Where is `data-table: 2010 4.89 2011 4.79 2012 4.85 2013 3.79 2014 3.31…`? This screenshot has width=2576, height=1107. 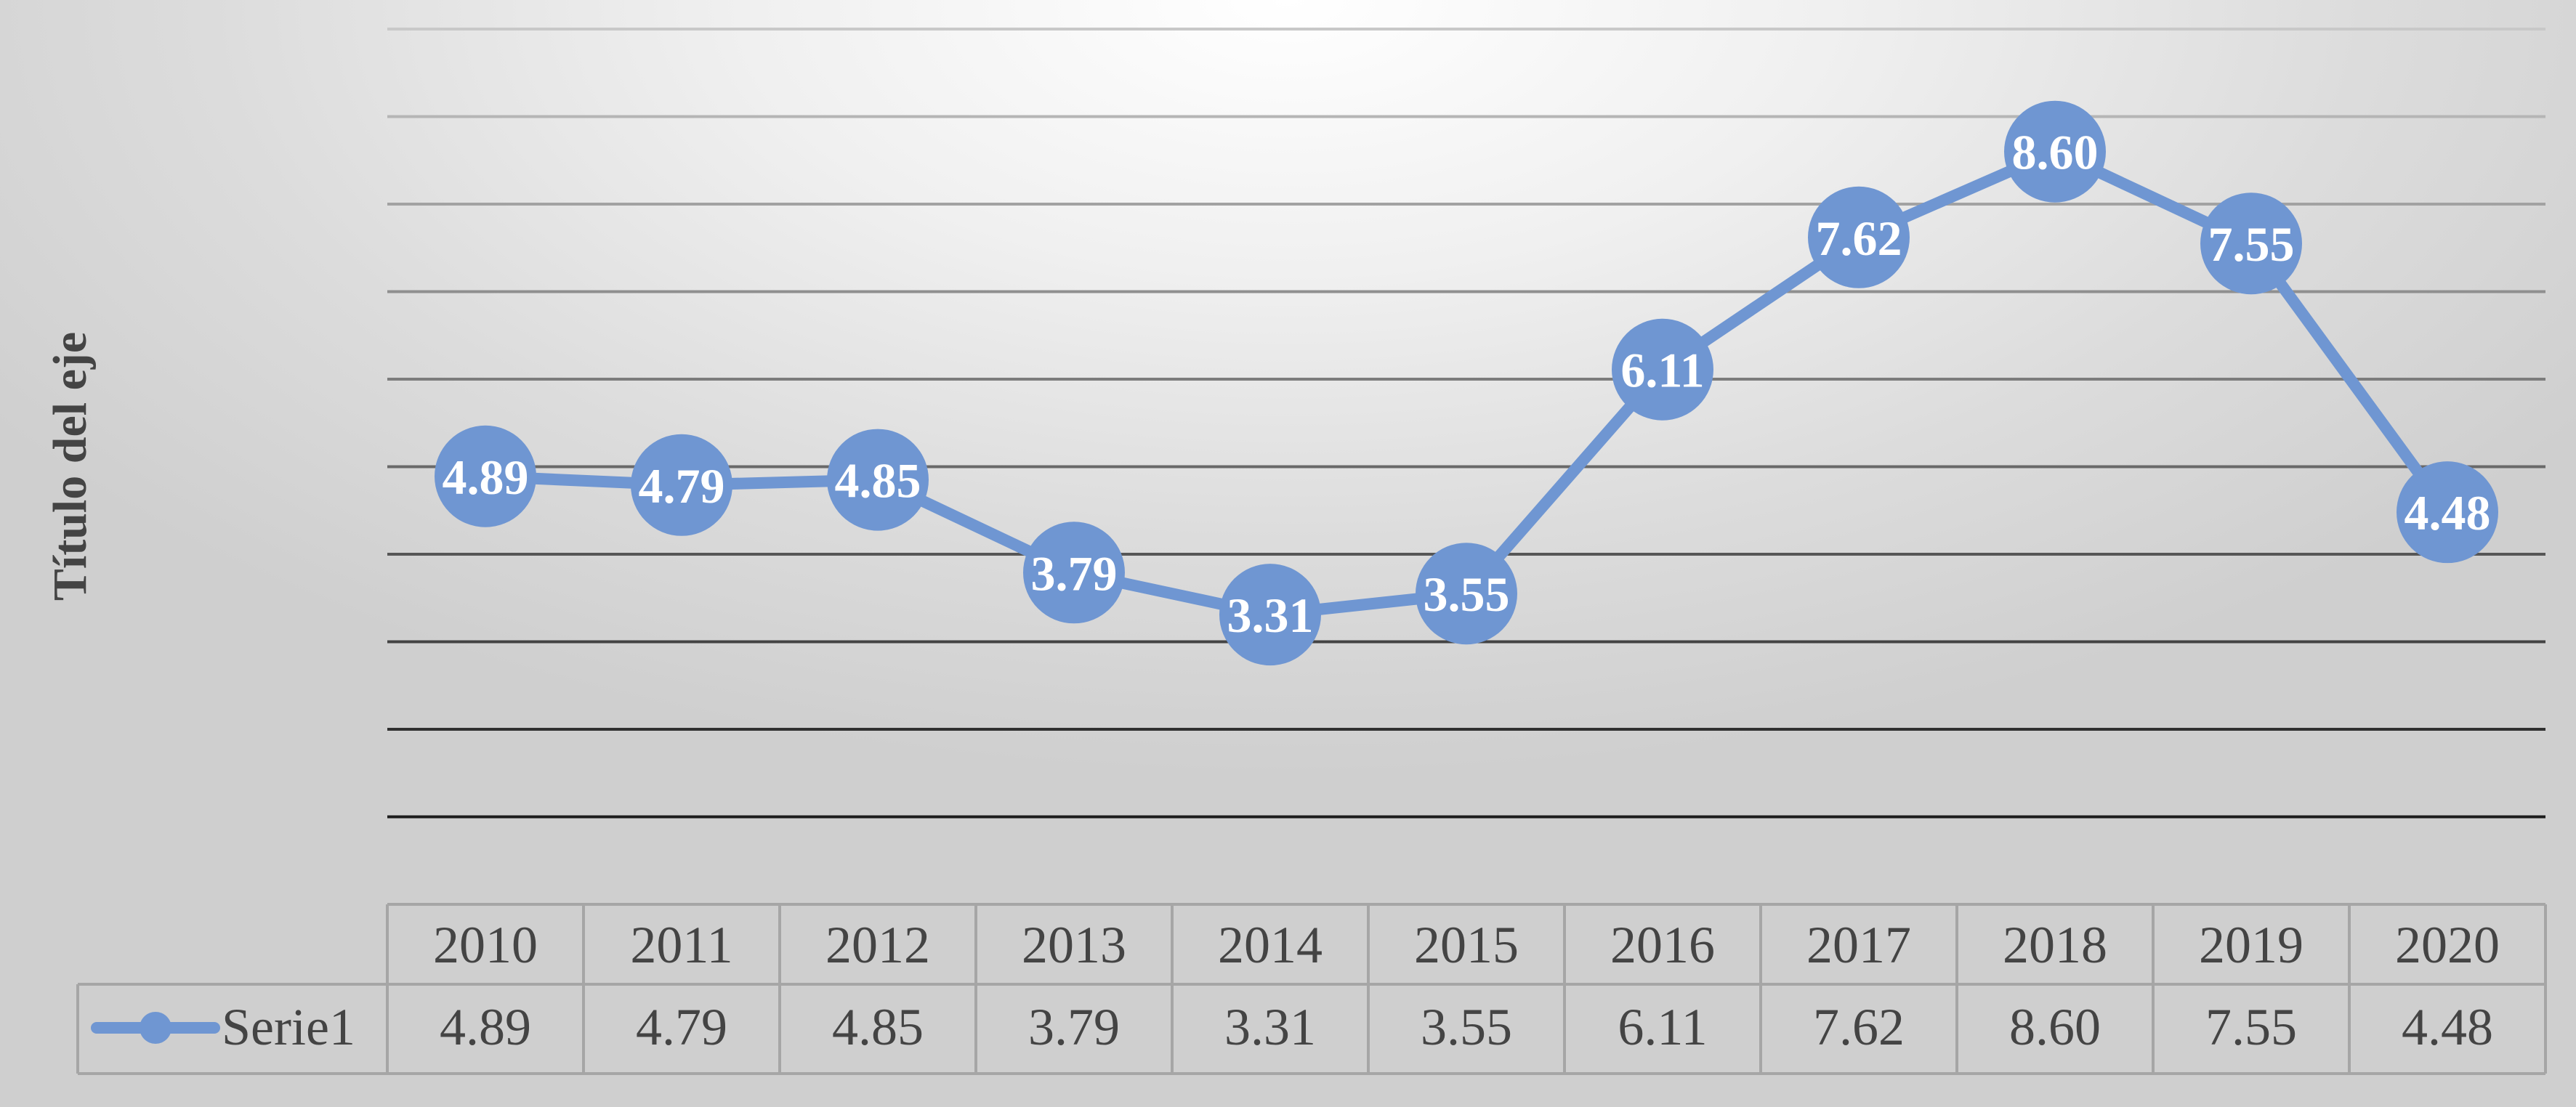
data-table: 2010 4.89 2011 4.79 2012 4.85 2013 3.79 2014 3.31… is located at coordinates (1312, 989).